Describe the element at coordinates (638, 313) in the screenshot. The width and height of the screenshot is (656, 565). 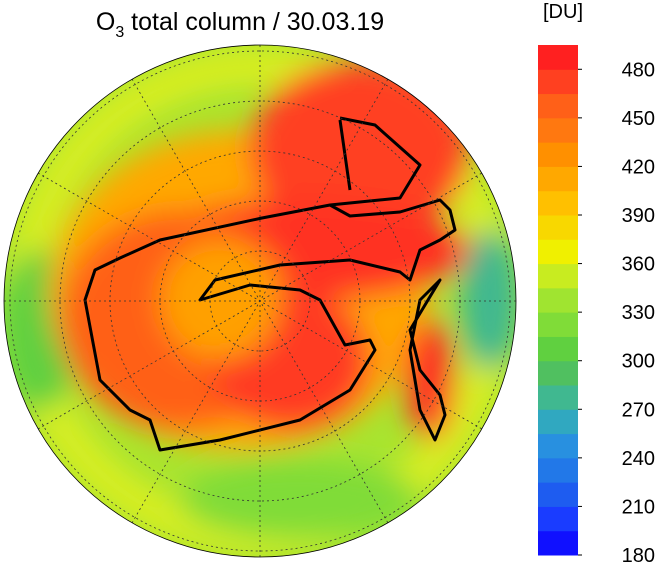
I see `colorbar-tick-label: 330` at that location.